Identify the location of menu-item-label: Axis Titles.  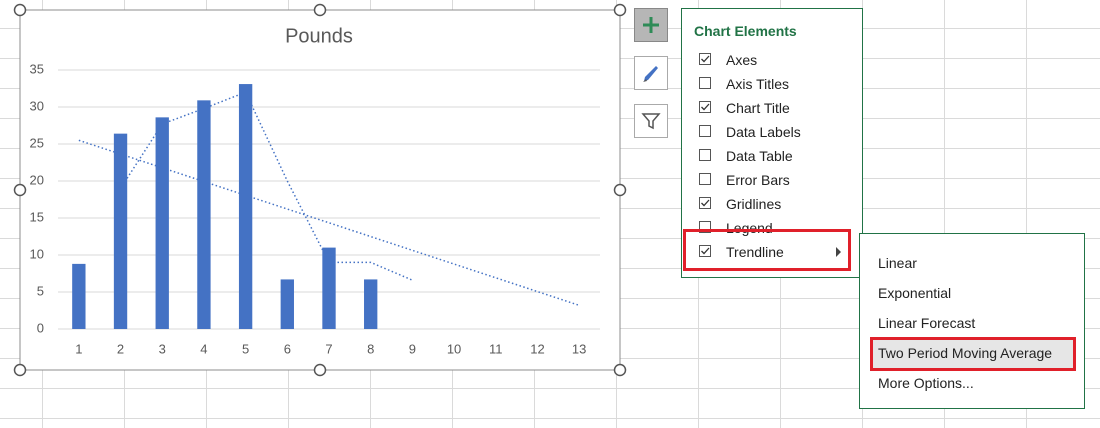
(758, 84).